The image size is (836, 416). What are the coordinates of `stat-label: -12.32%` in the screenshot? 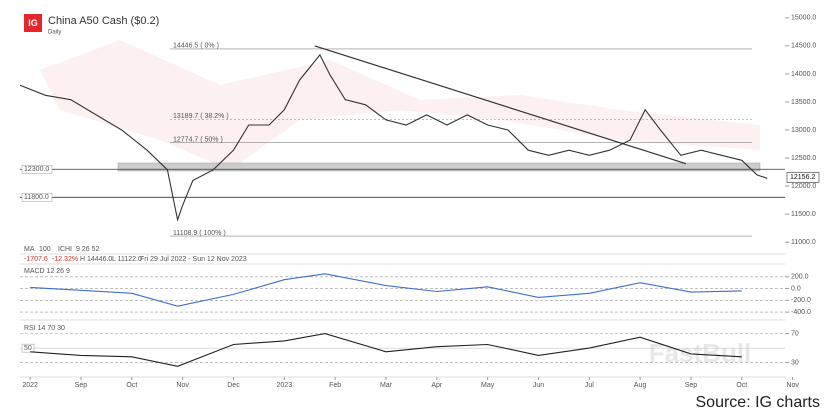 It's located at (65, 259).